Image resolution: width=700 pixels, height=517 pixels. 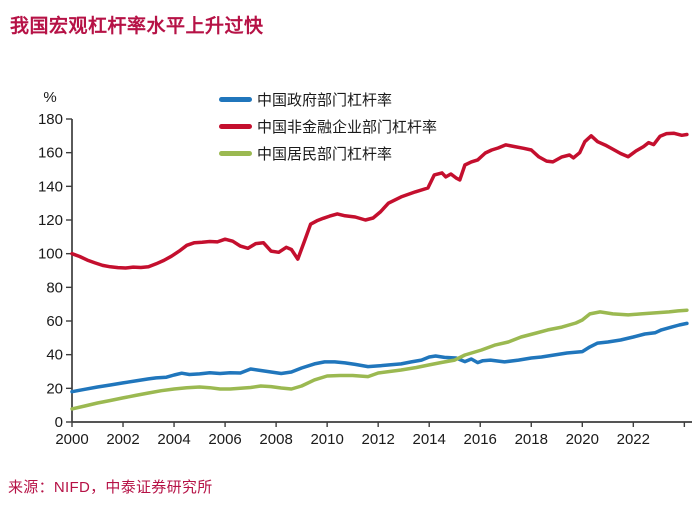 I want to click on y-tick-label: 60, so click(x=54, y=321).